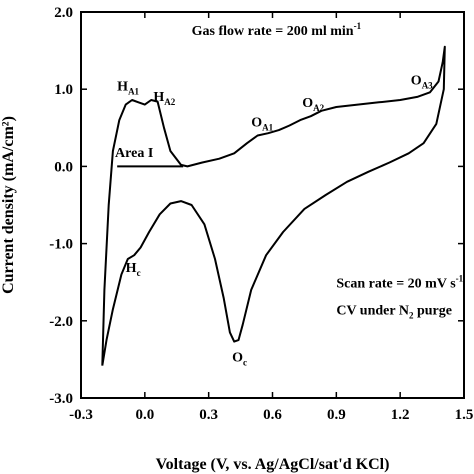 The width and height of the screenshot is (474, 474). I want to click on note-part: CV under N, so click(372, 311).